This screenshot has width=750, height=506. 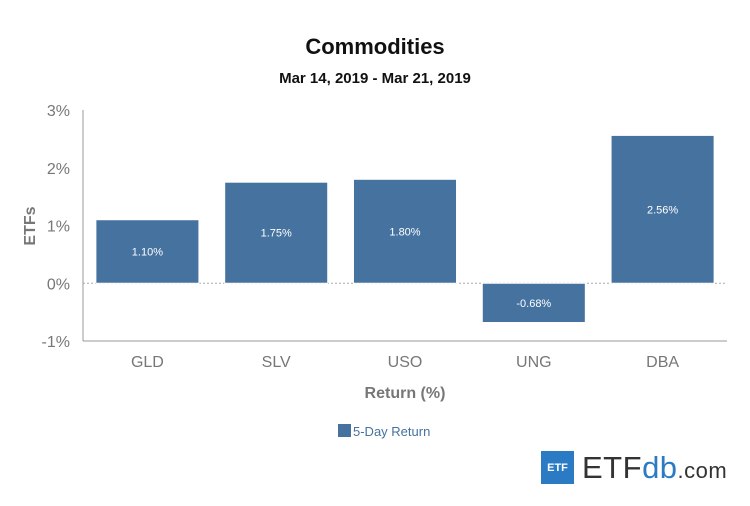 I want to click on x-tick-label: USO, so click(x=405, y=362).